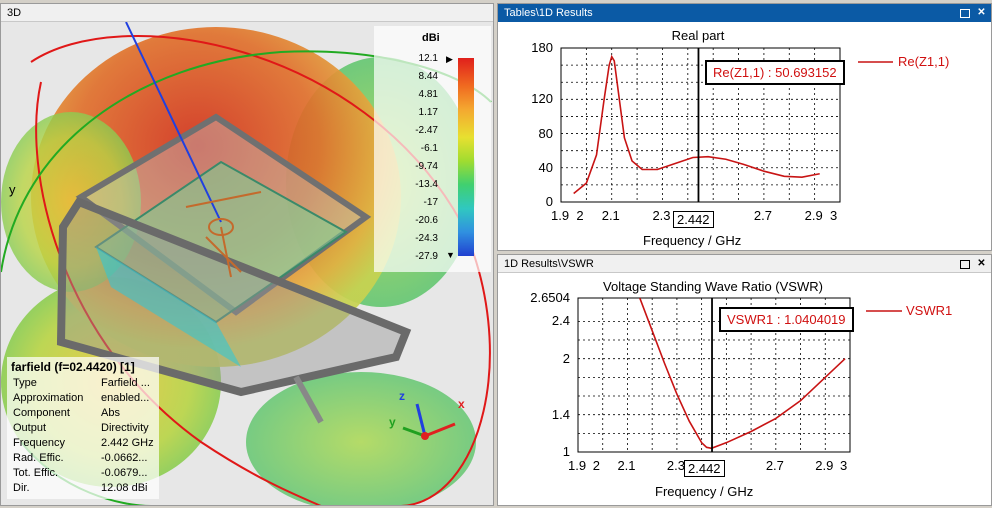 Image resolution: width=992 pixels, height=508 pixels. I want to click on support-rod, so click(308, 399).